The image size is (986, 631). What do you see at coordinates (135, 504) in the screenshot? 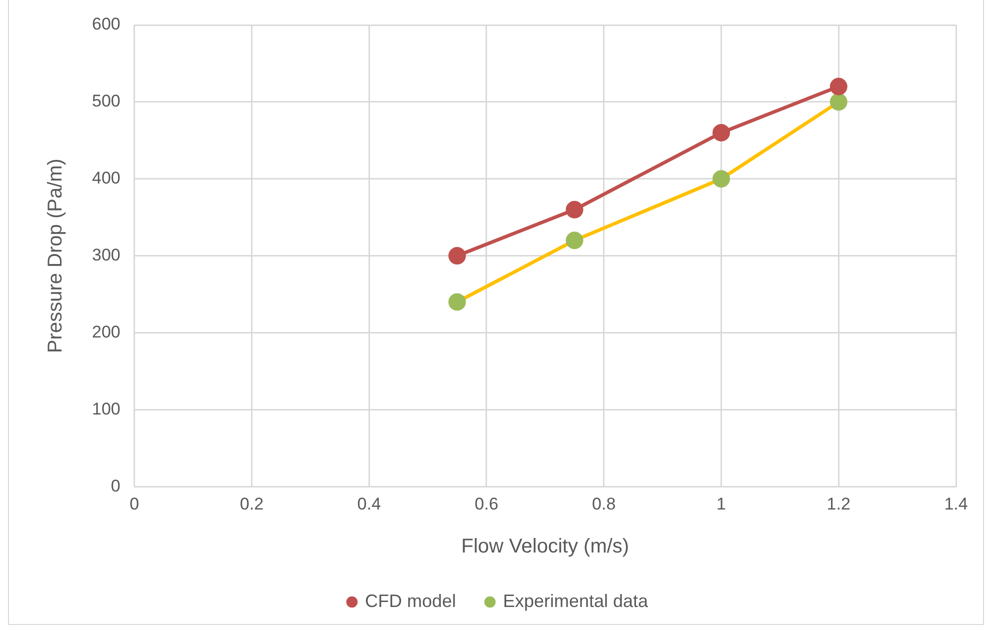
I see `x-tick-label: 0` at bounding box center [135, 504].